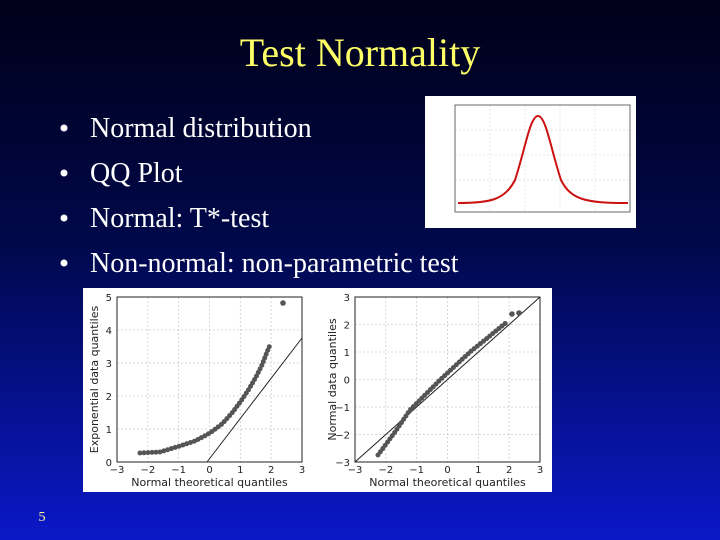 Image resolution: width=720 pixels, height=540 pixels. What do you see at coordinates (109, 331) in the screenshot?
I see `y-tick-label: 4` at bounding box center [109, 331].